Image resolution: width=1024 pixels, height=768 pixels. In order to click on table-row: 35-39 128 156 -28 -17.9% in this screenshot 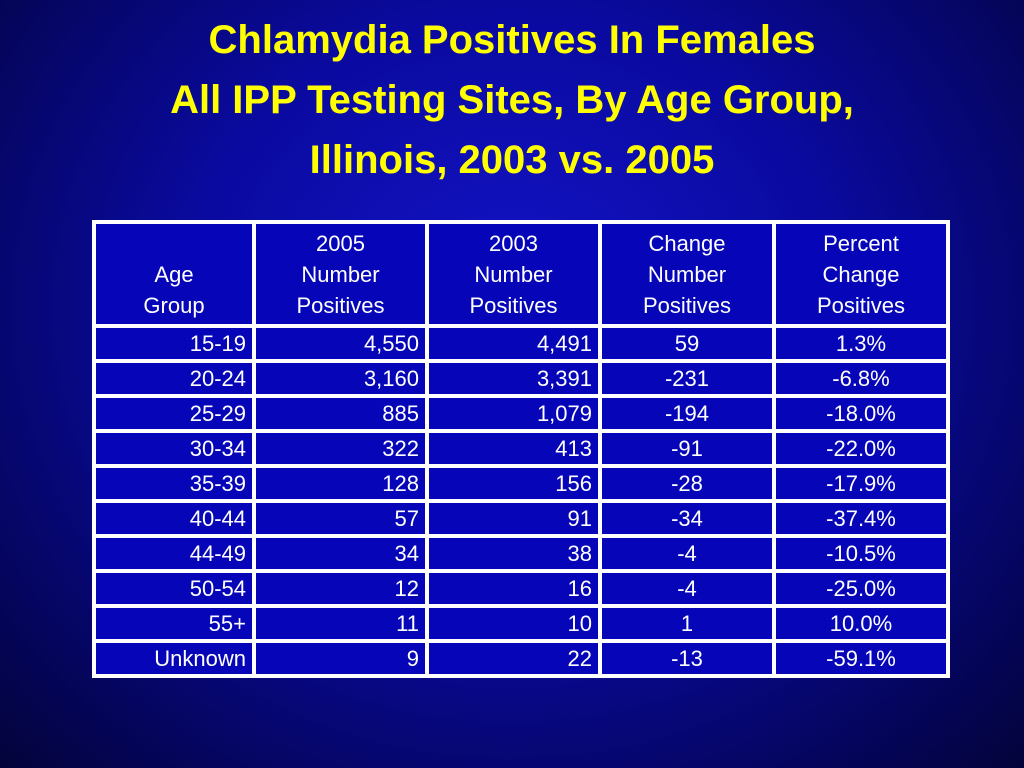, I will do `click(521, 483)`.